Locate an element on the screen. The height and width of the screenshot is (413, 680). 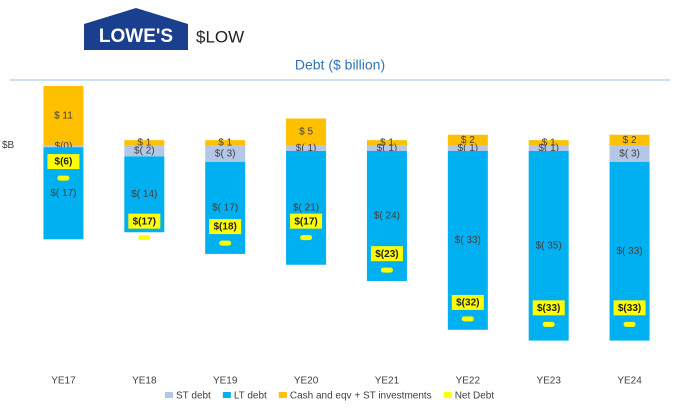
x-tick-label: YE21 is located at coordinates (387, 381).